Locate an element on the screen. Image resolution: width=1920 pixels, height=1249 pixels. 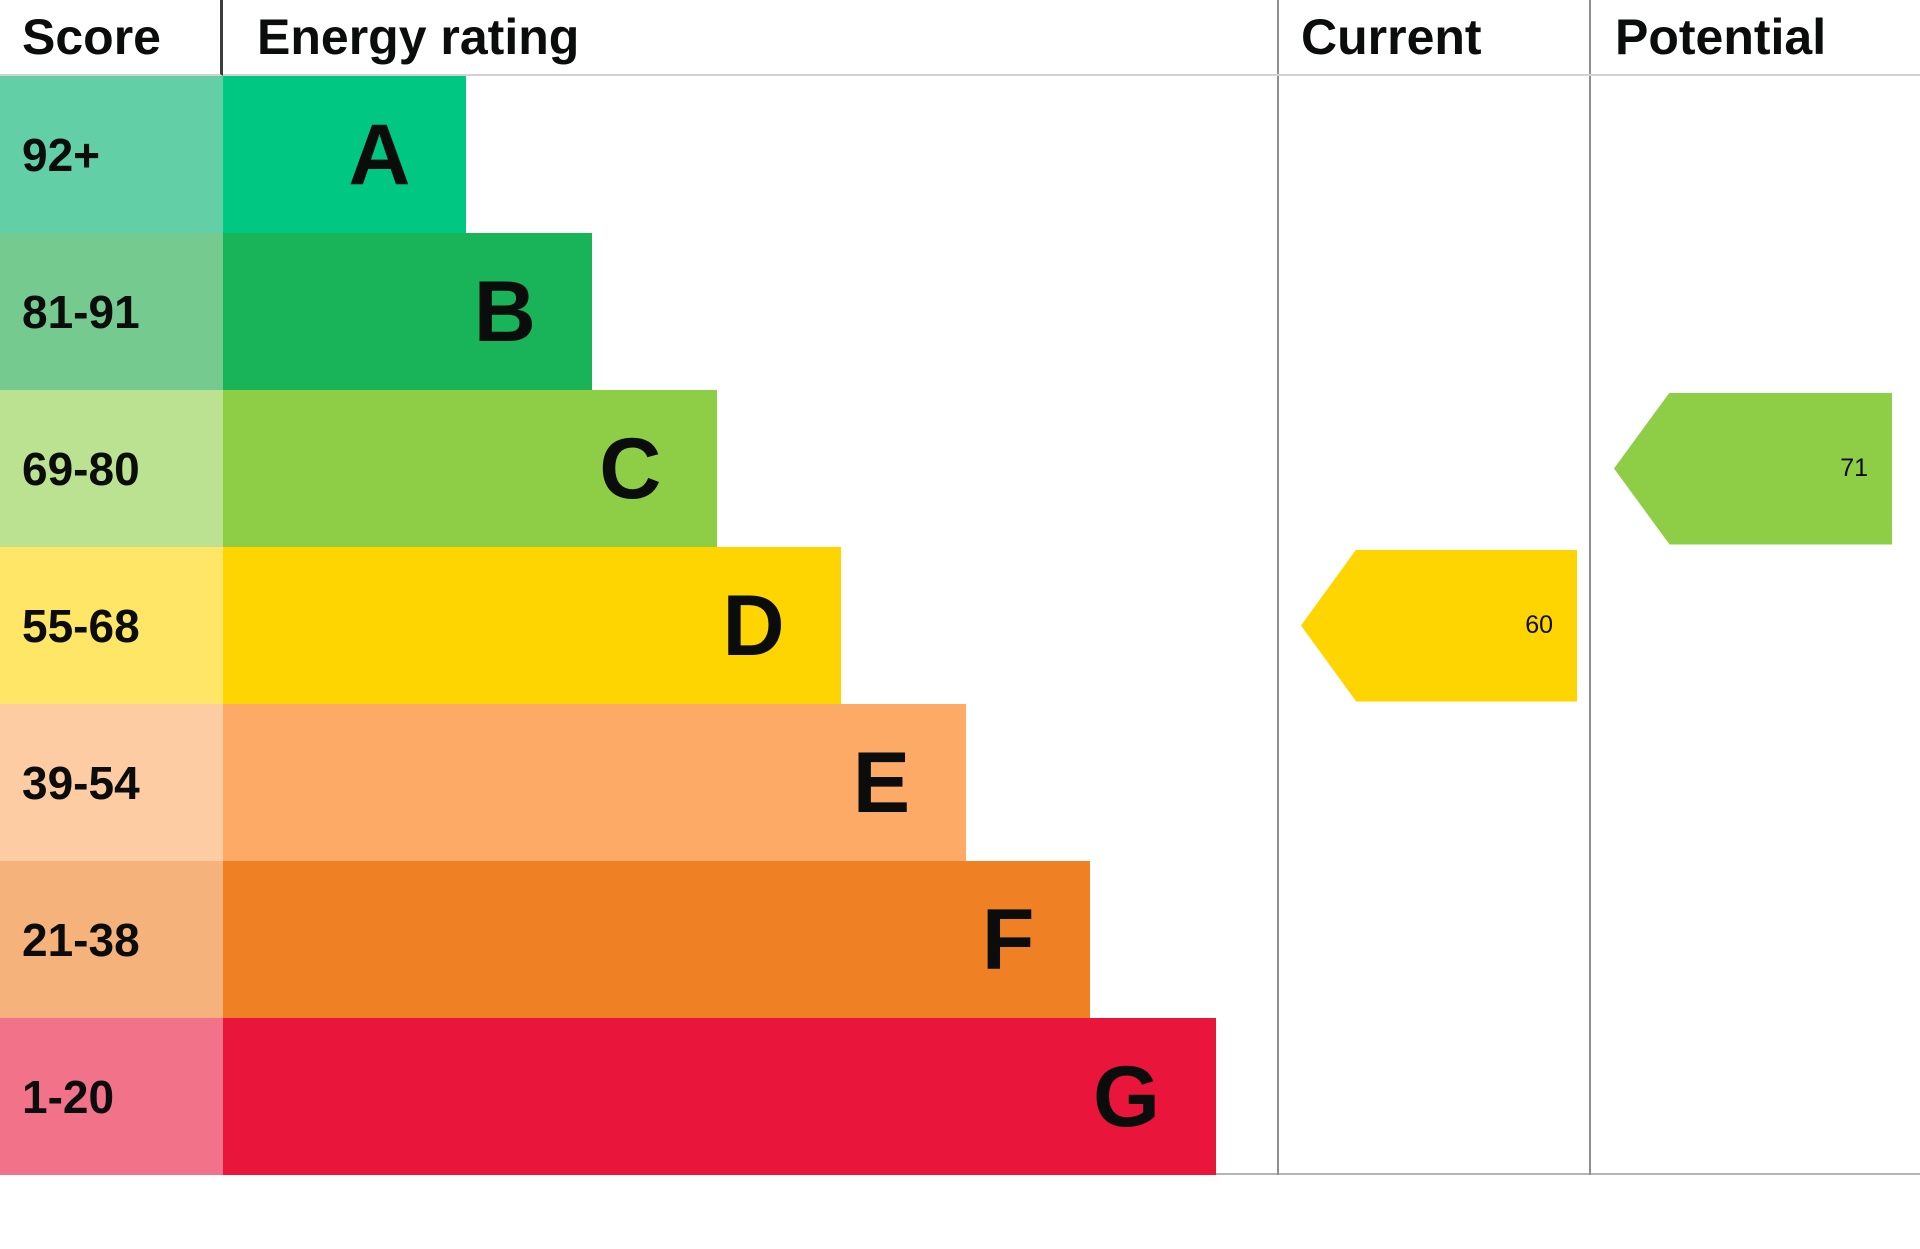
score-band-d: 55-68 is located at coordinates (111, 625).